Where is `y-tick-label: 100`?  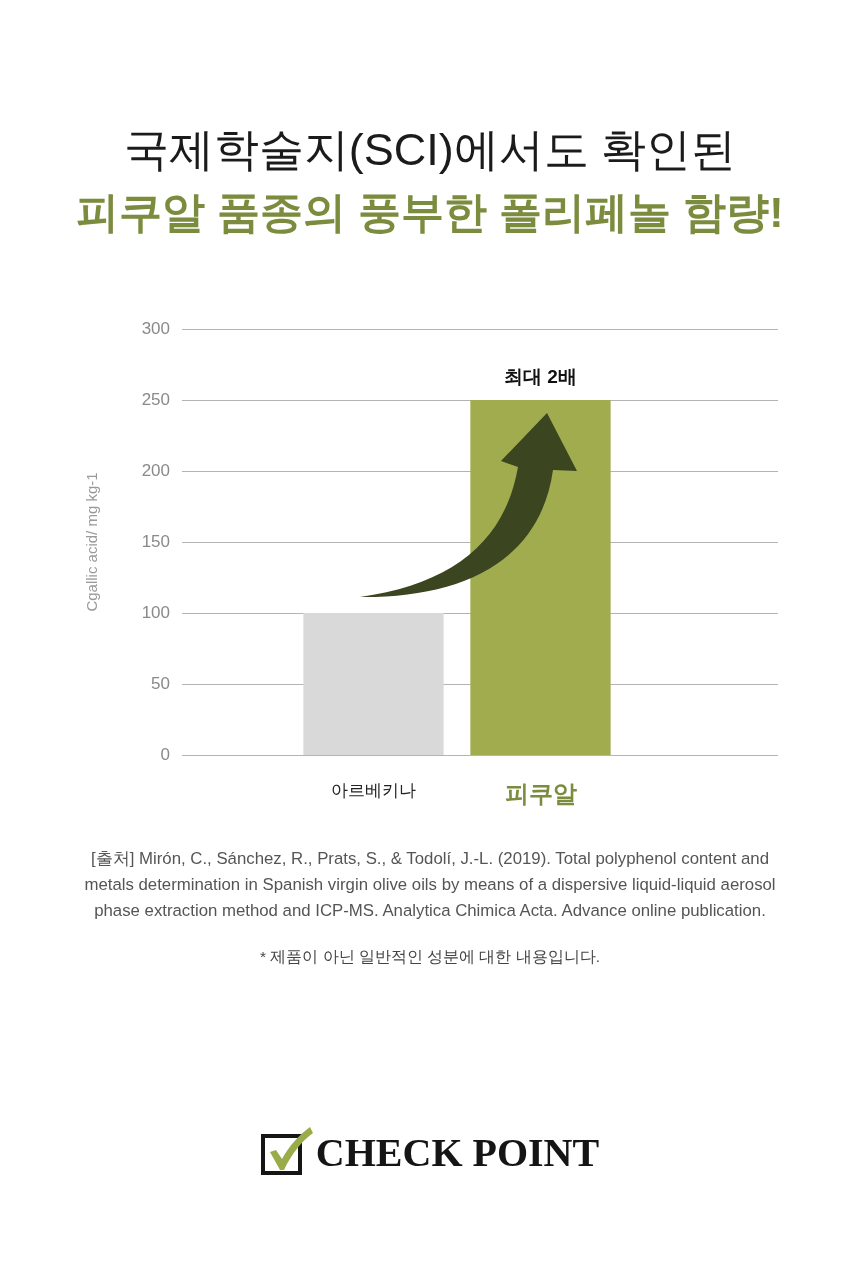
y-tick-label: 100 is located at coordinates (155, 612).